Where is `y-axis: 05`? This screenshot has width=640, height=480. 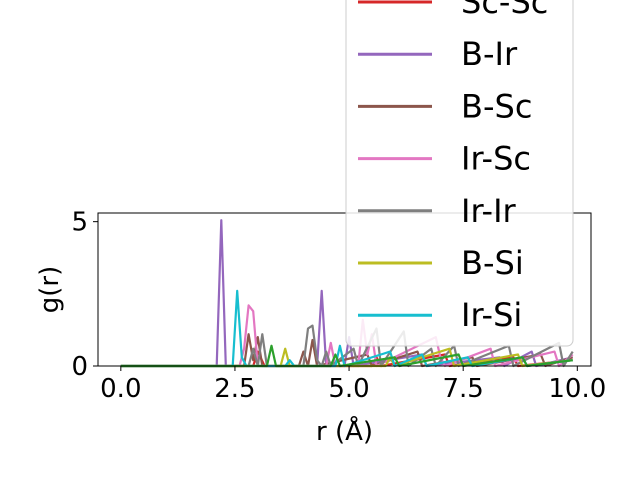
y-axis: 05 is located at coordinates (84, 295).